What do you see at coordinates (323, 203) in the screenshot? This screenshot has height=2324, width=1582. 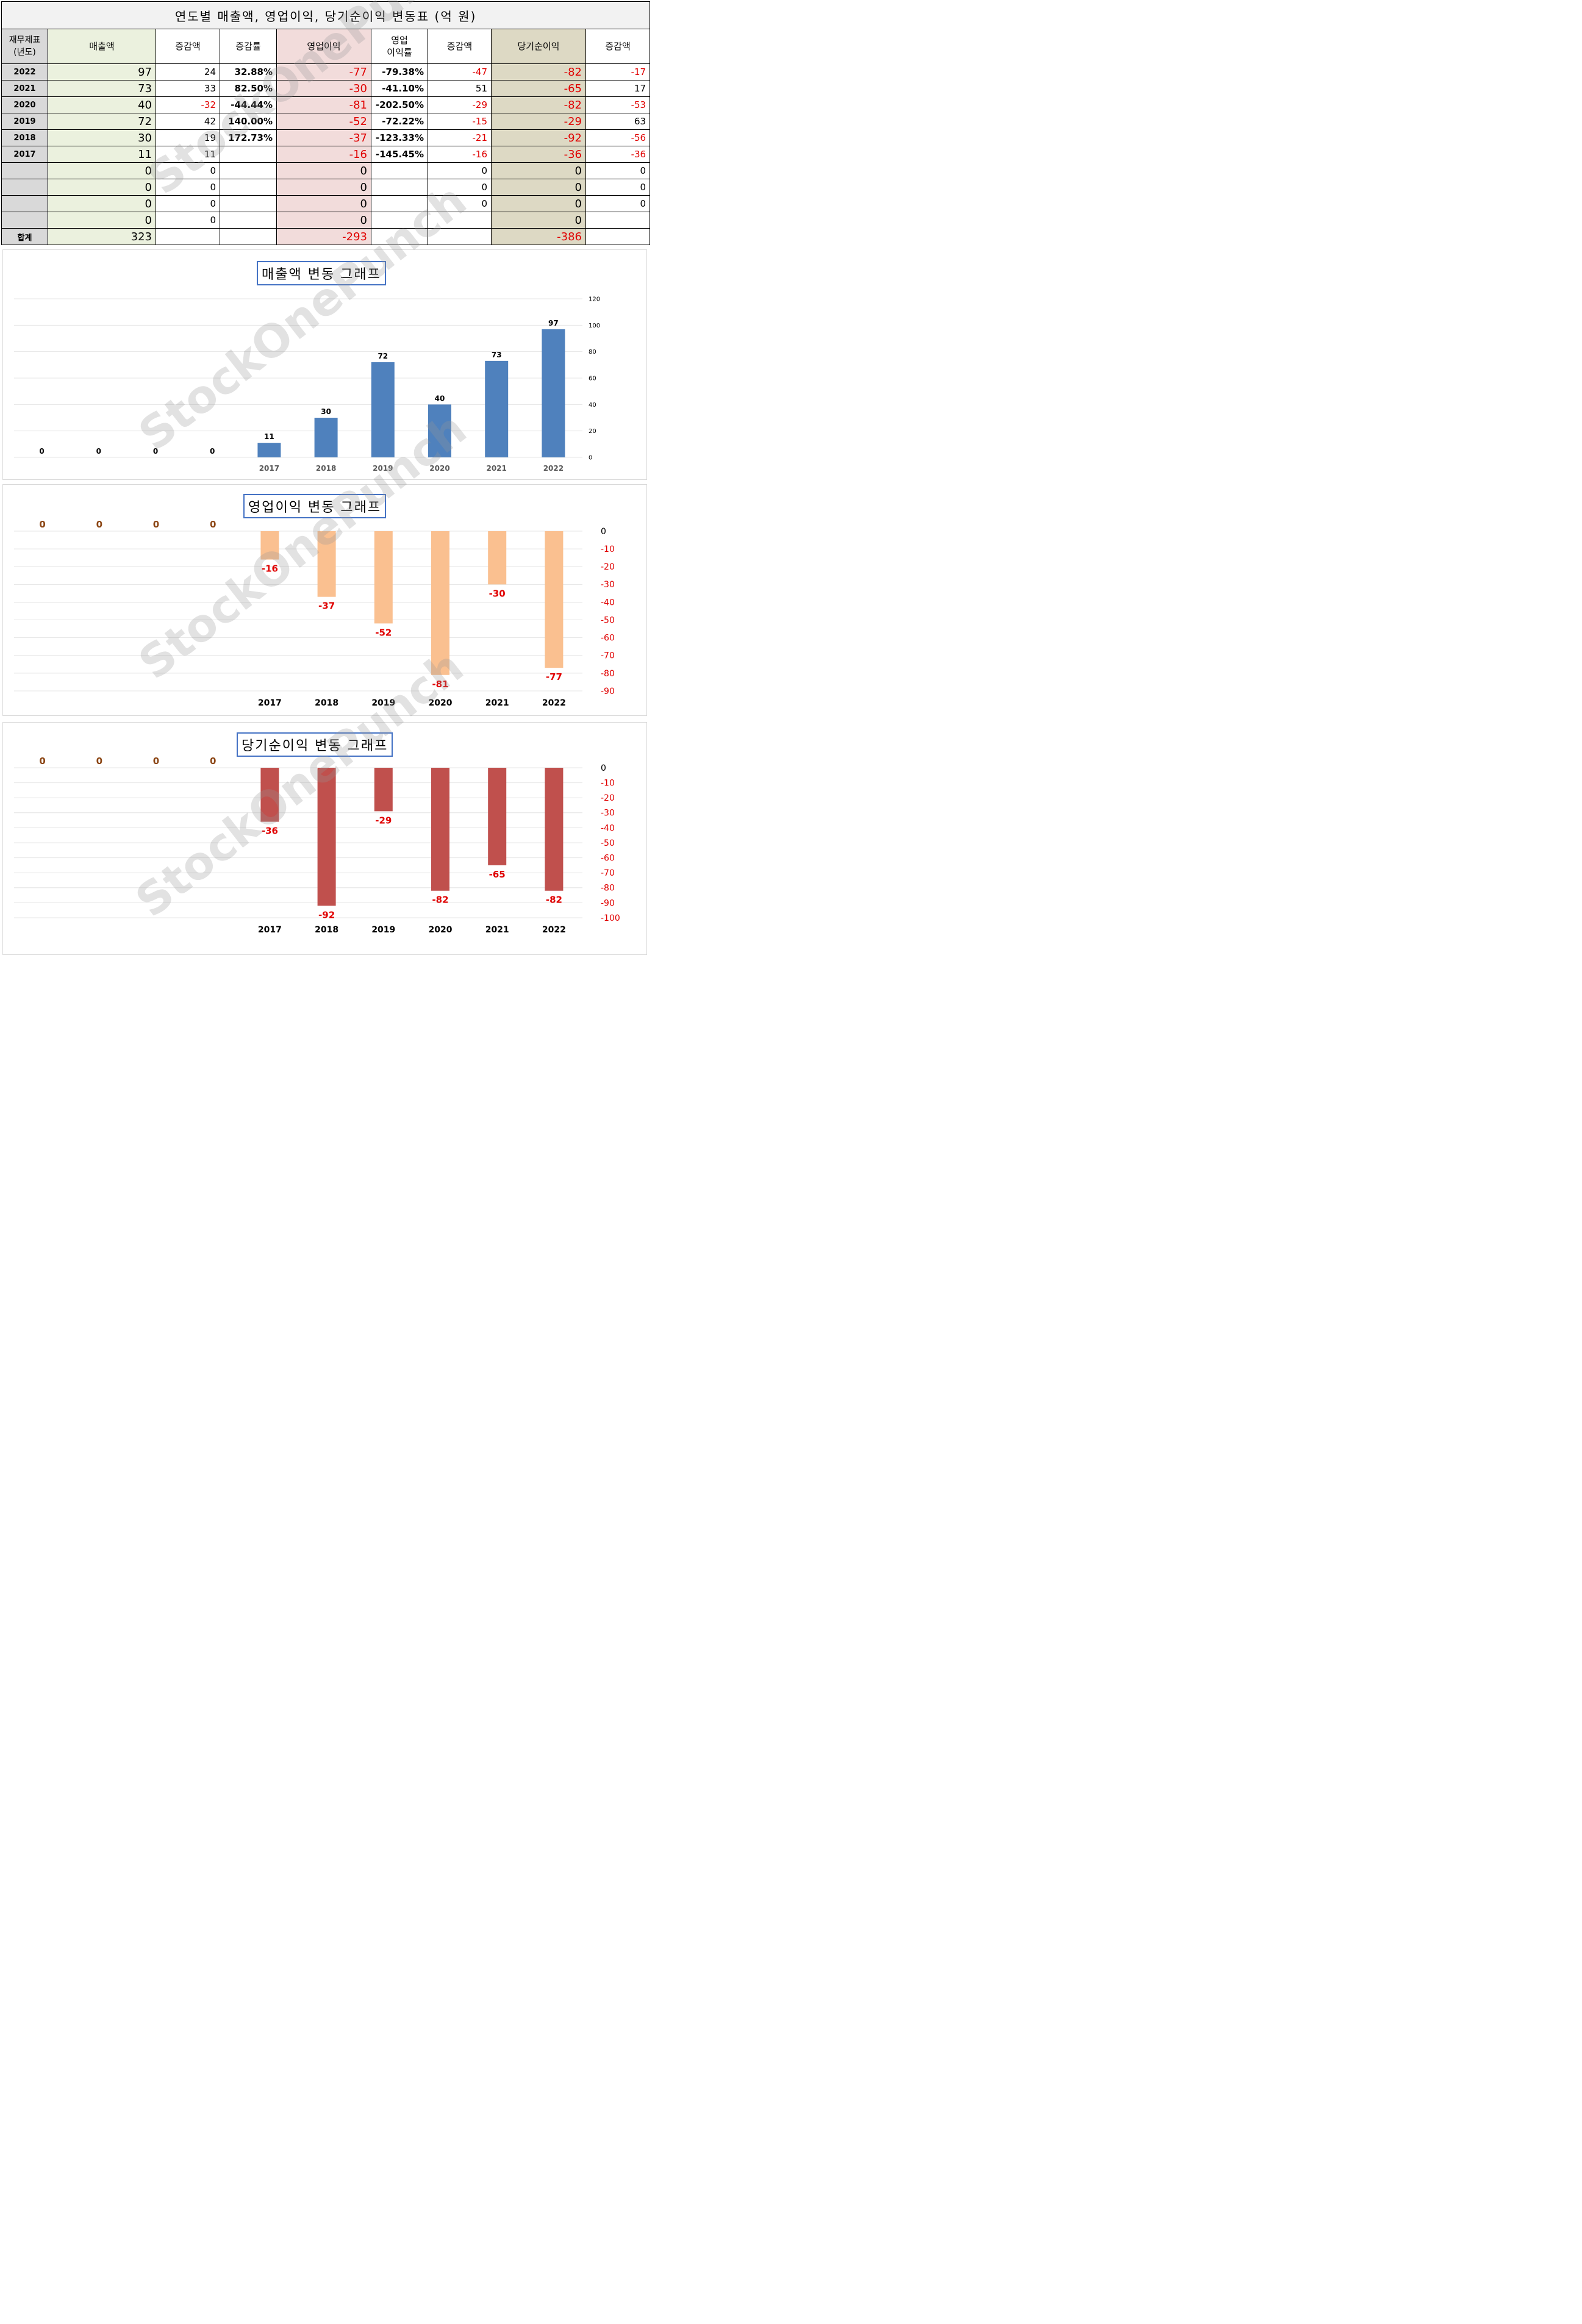 I see `operating-profit-cell: 0` at bounding box center [323, 203].